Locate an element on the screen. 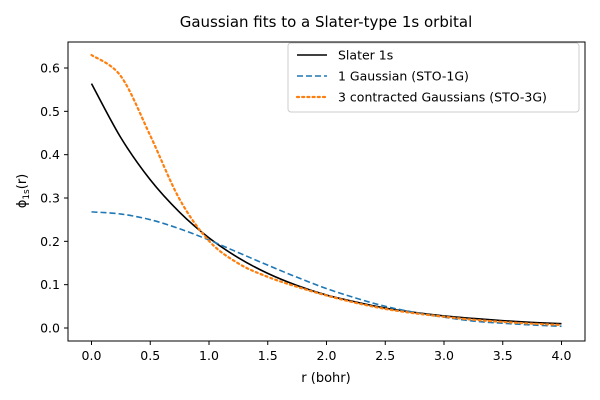  x-tick-label: 0.5 is located at coordinates (150, 355).